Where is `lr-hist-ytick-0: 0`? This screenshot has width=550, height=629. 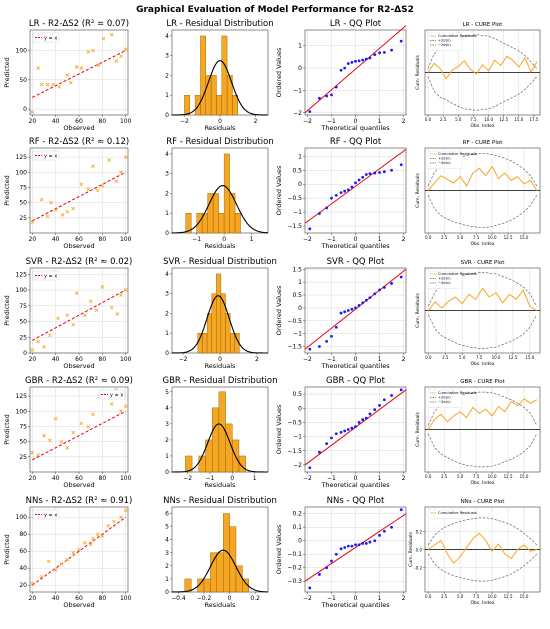
lr-hist-ytick-0: 0 is located at coordinates (167, 115).